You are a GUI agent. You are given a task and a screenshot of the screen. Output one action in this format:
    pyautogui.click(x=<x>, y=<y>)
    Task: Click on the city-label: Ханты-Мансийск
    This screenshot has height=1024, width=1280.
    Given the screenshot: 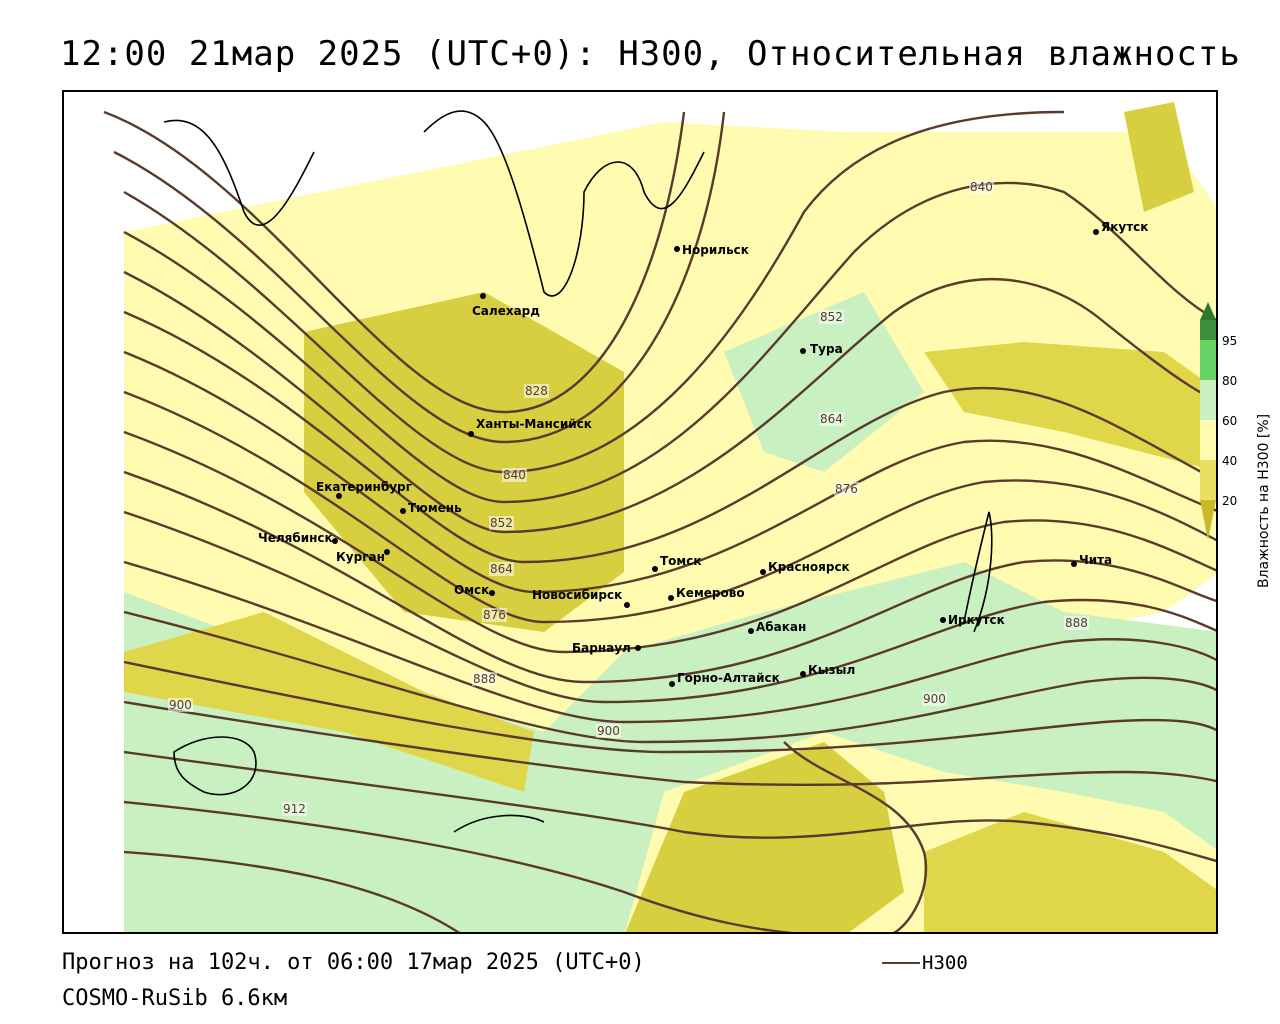 What is the action you would take?
    pyautogui.click(x=534, y=424)
    